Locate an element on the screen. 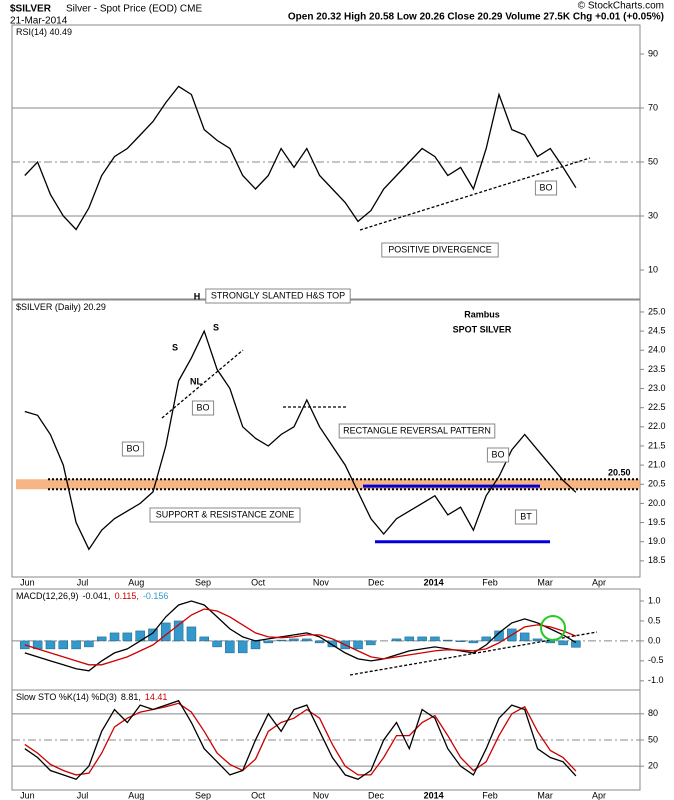 This screenshot has height=800, width=674. annotation: RECTANGLE REVERSAL PATTERN is located at coordinates (417, 430).